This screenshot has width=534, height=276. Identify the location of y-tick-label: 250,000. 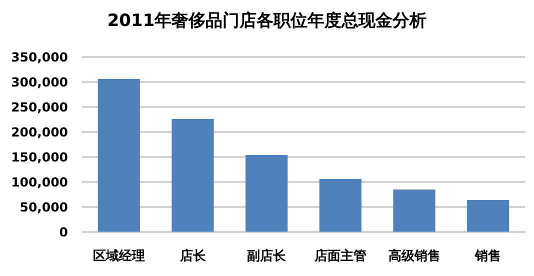
(39, 107).